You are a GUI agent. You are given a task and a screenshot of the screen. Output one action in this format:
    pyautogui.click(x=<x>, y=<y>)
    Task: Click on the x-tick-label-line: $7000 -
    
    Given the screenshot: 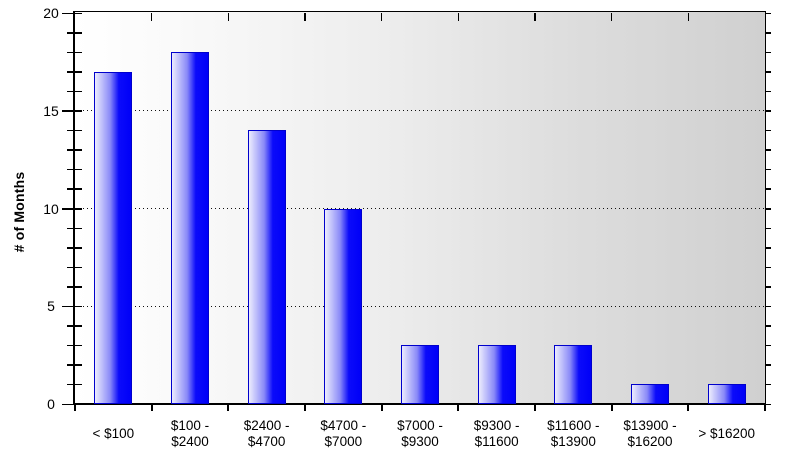 What is the action you would take?
    pyautogui.click(x=420, y=425)
    